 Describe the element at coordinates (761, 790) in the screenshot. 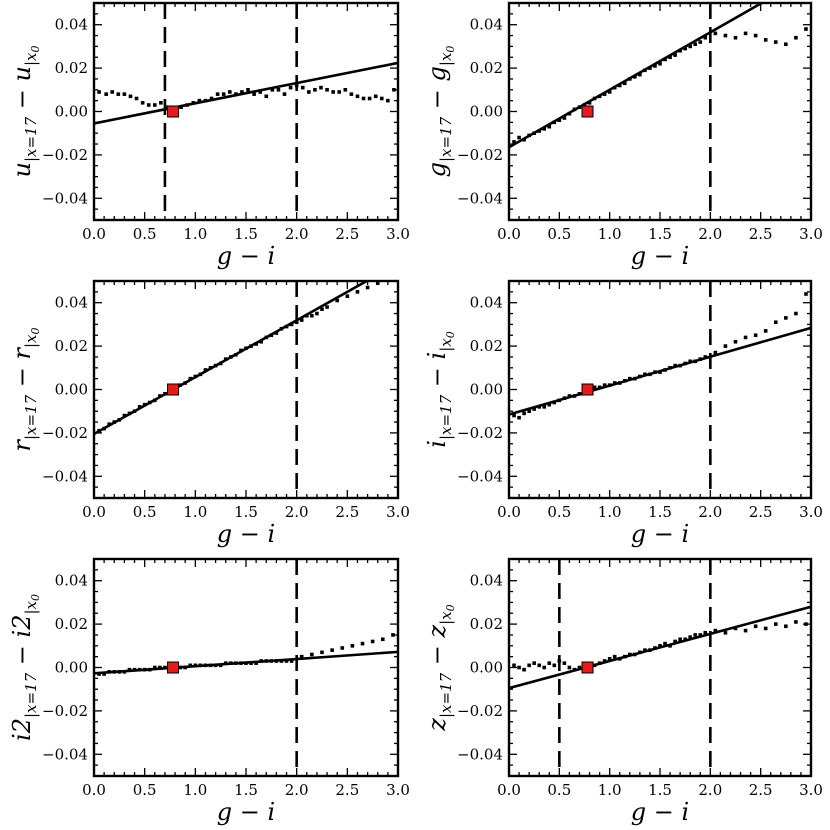

I see `x-tick-label: 2.5` at that location.